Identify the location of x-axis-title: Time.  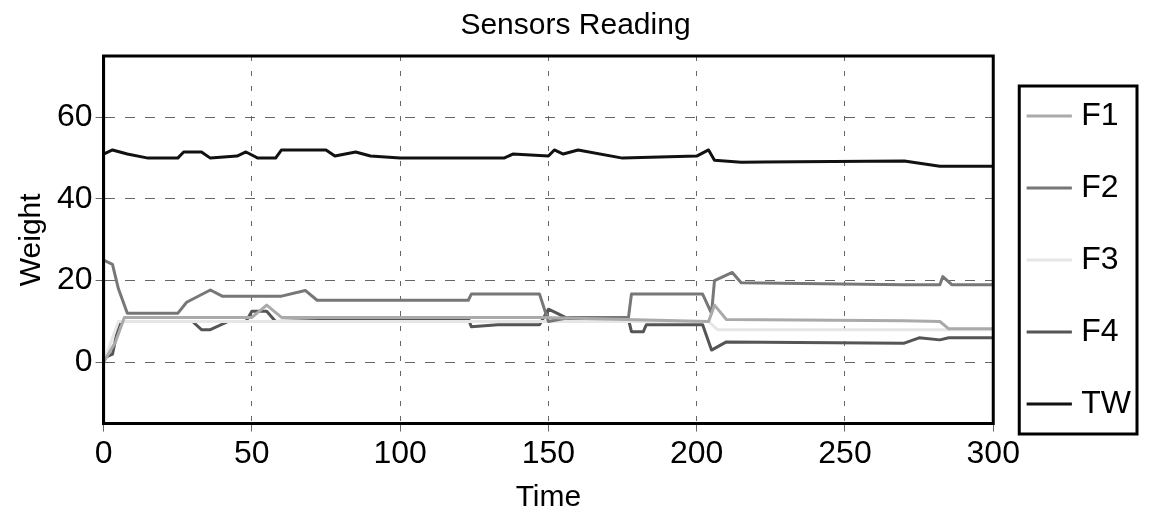
(548, 496).